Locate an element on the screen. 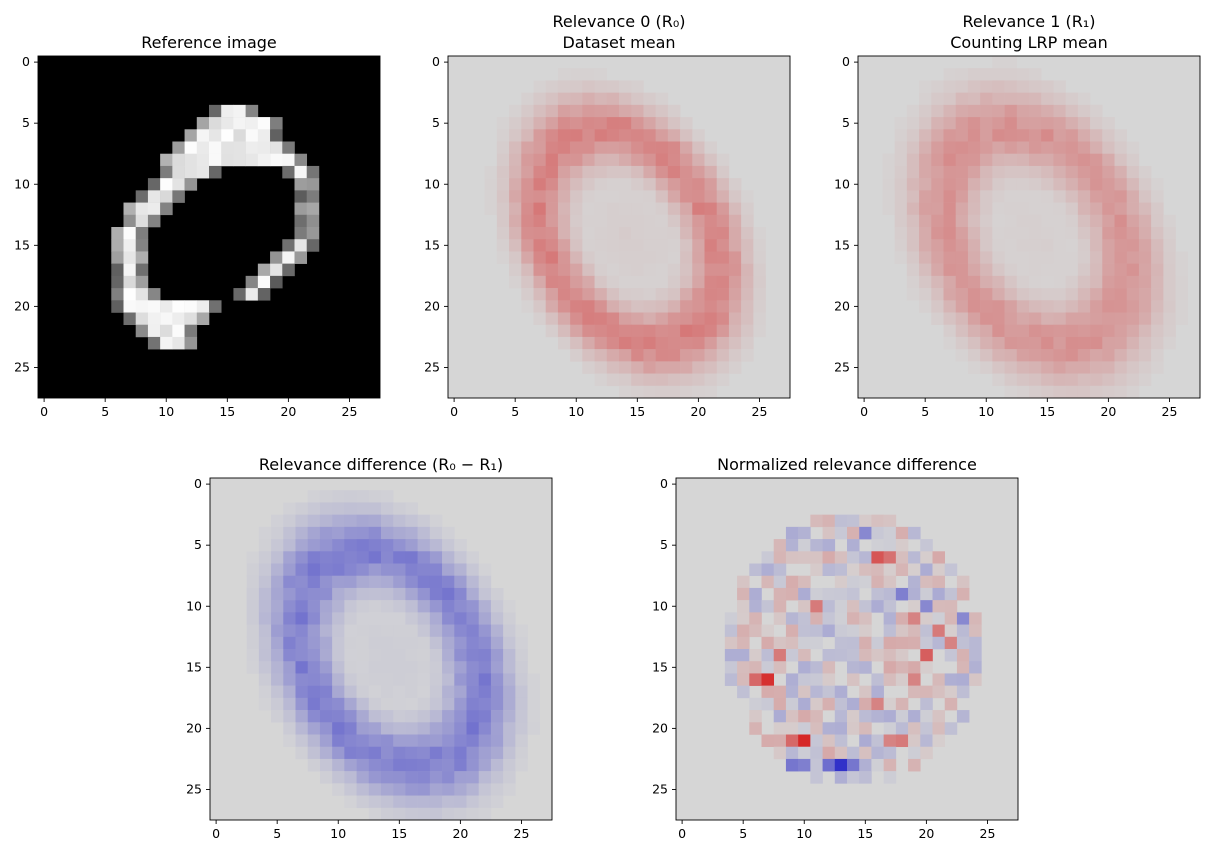 The height and width of the screenshot is (842, 1209). axes-frame is located at coordinates (847, 649).